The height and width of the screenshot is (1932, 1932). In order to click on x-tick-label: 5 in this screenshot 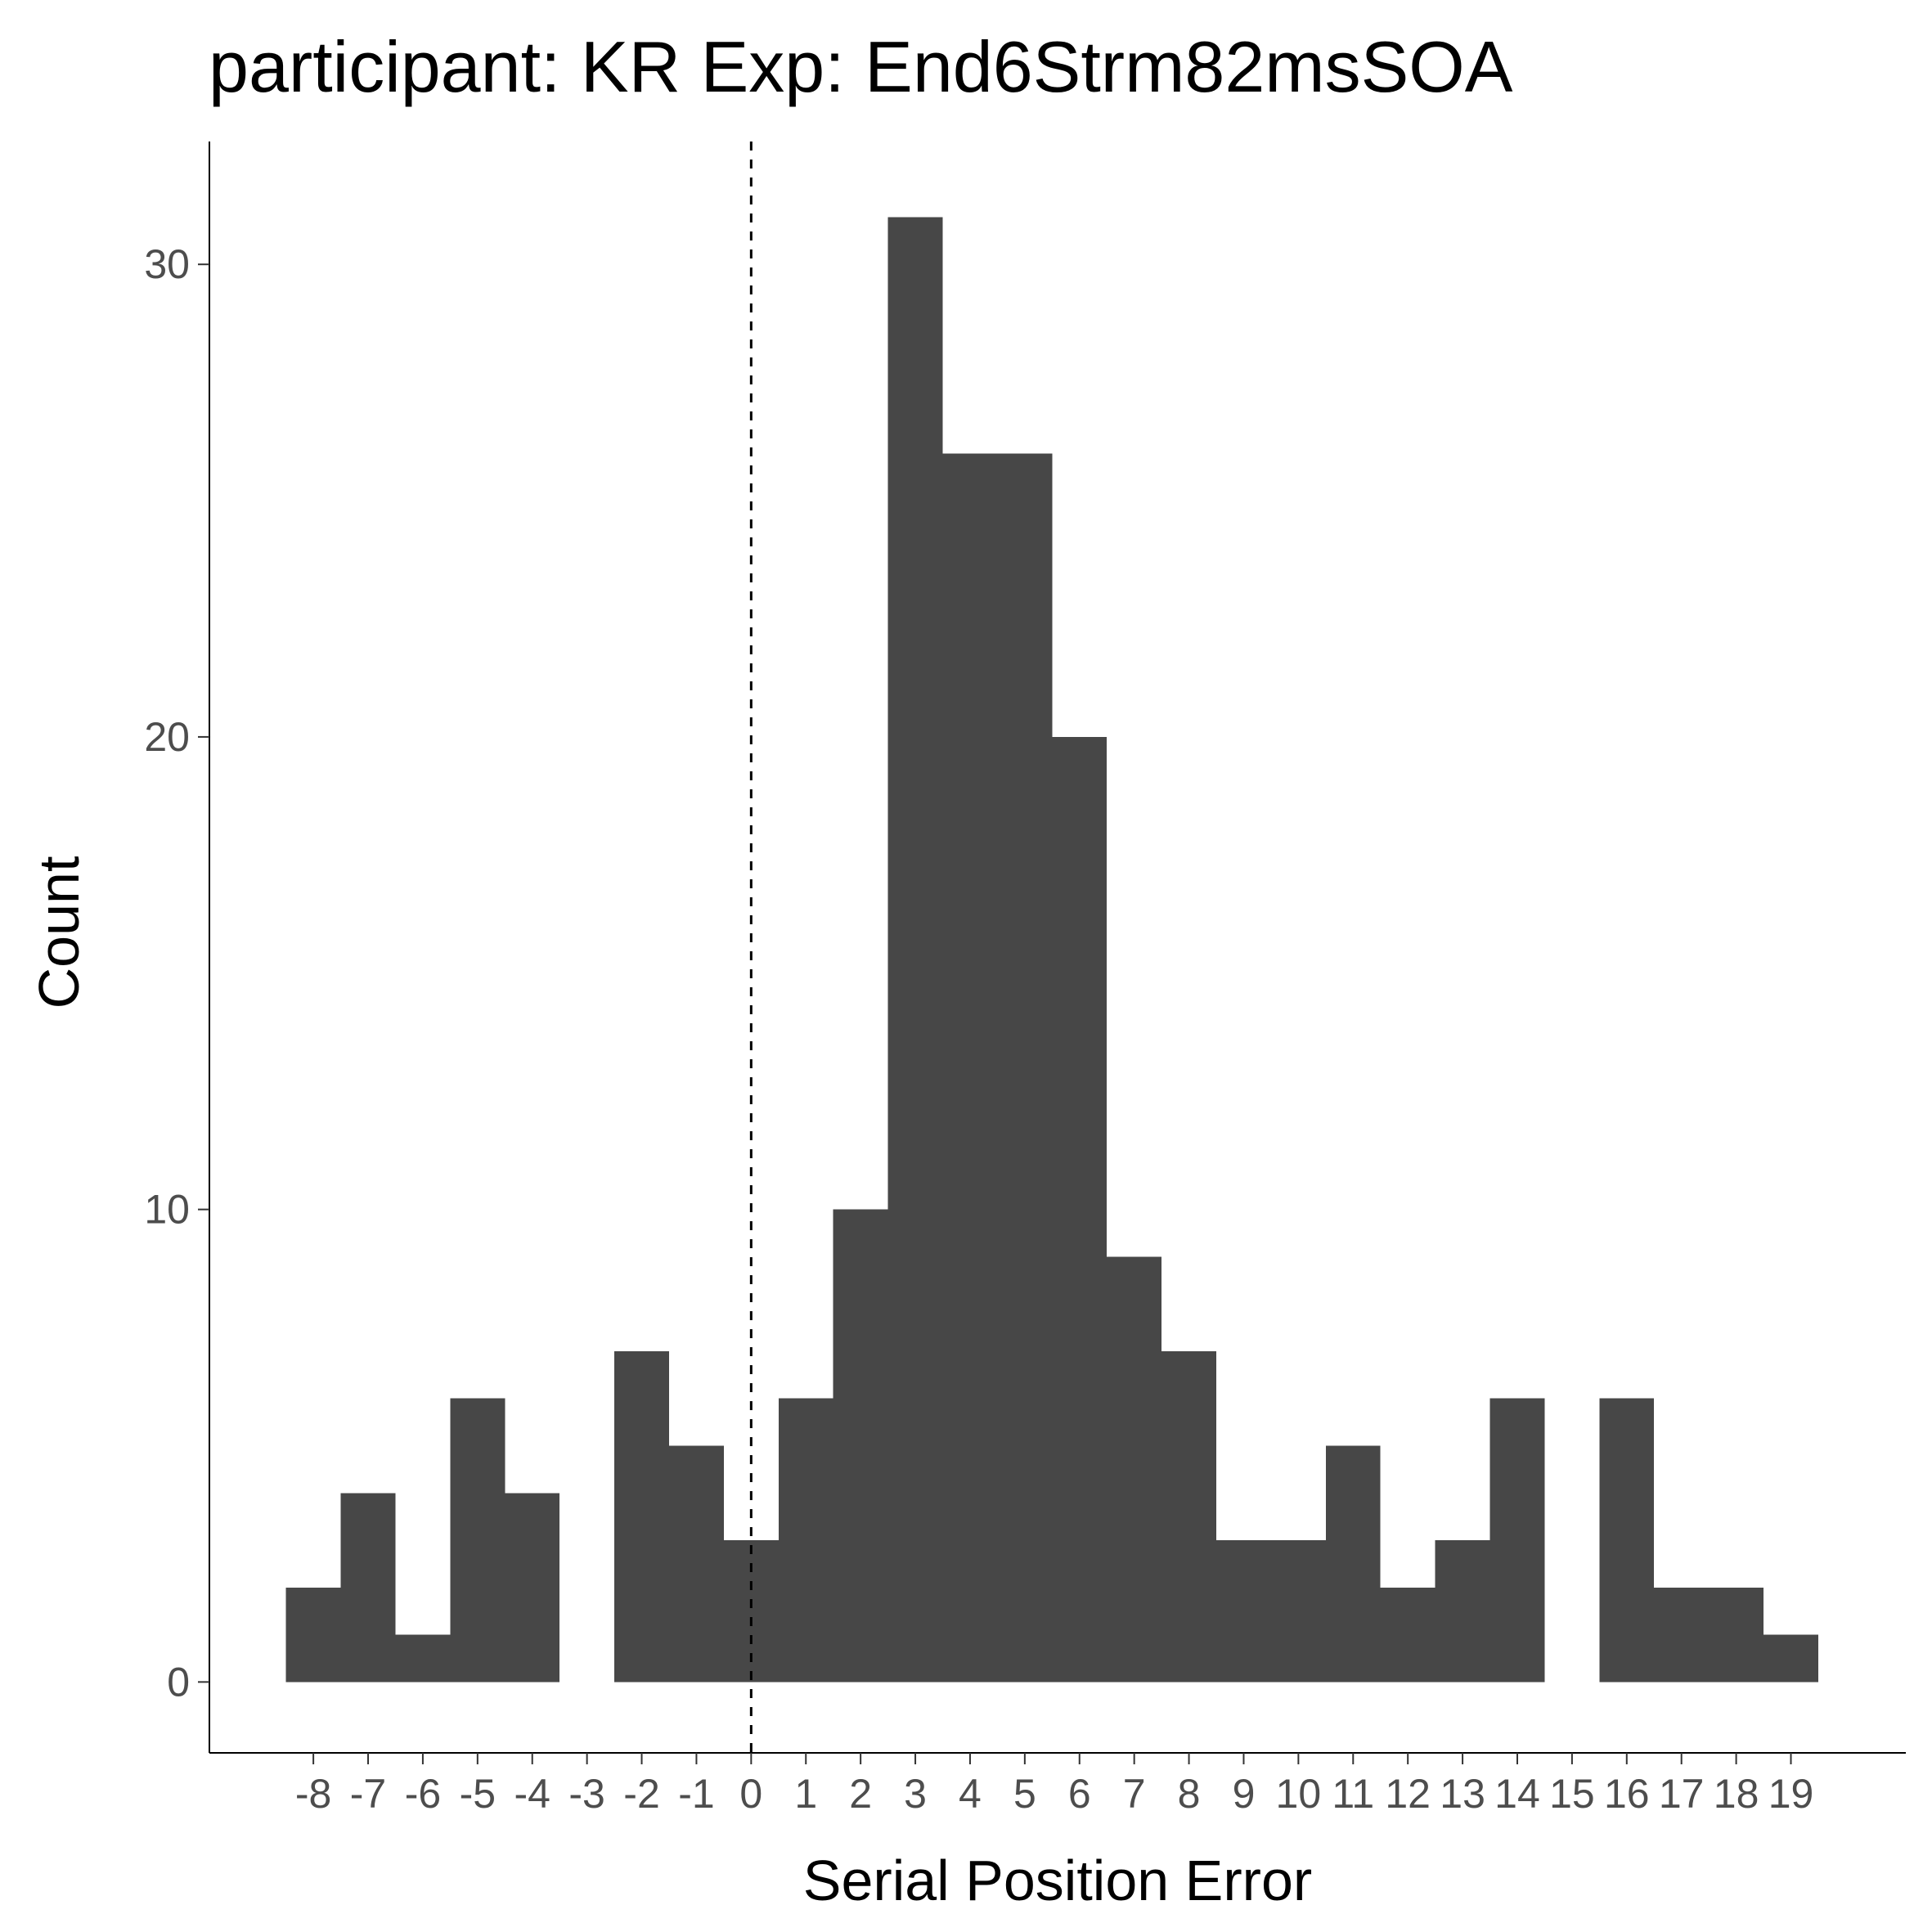, I will do `click(1025, 1794)`.